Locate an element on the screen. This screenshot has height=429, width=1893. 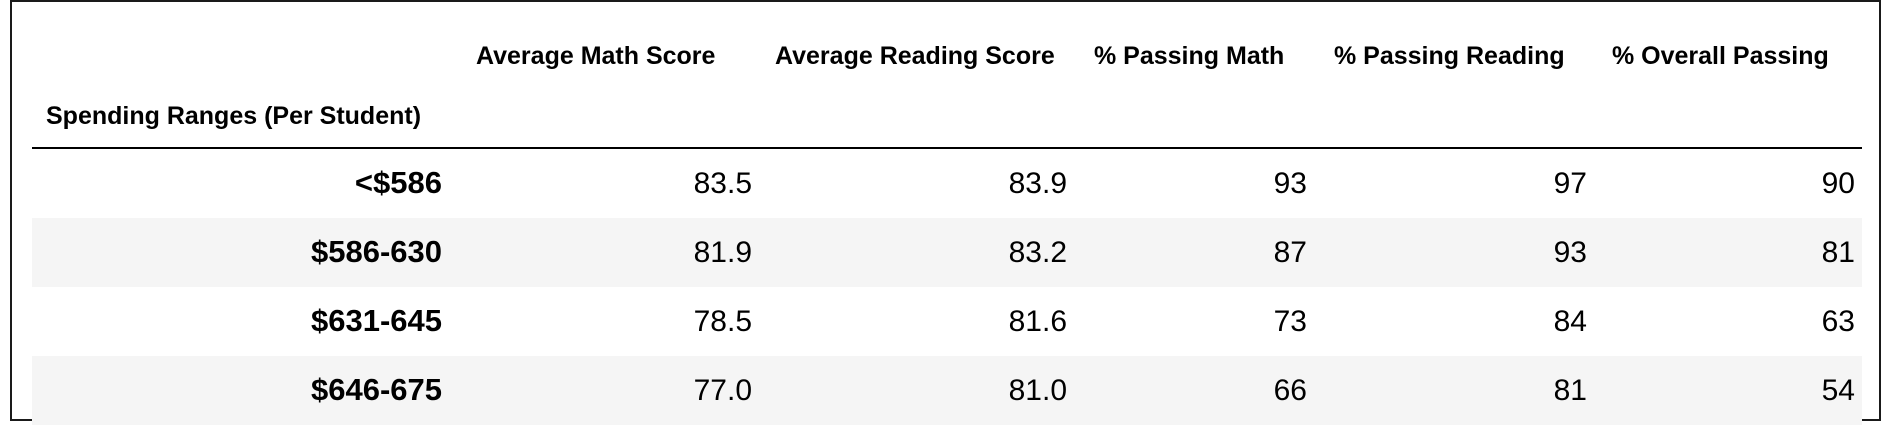
cell-percent-passing-math: 87 is located at coordinates (1290, 252).